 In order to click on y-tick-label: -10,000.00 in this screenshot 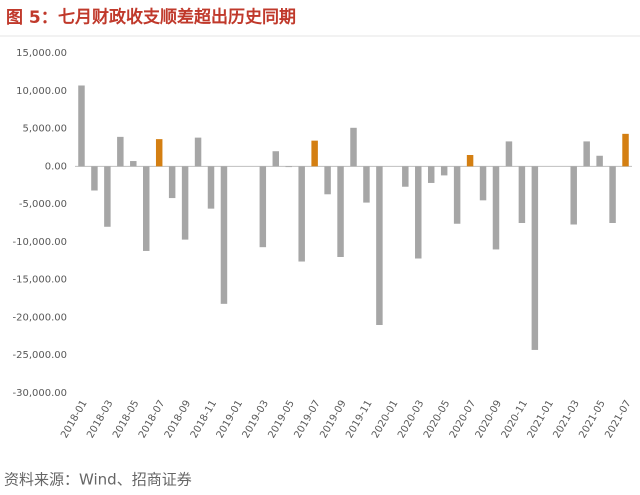, I will do `click(39, 242)`.